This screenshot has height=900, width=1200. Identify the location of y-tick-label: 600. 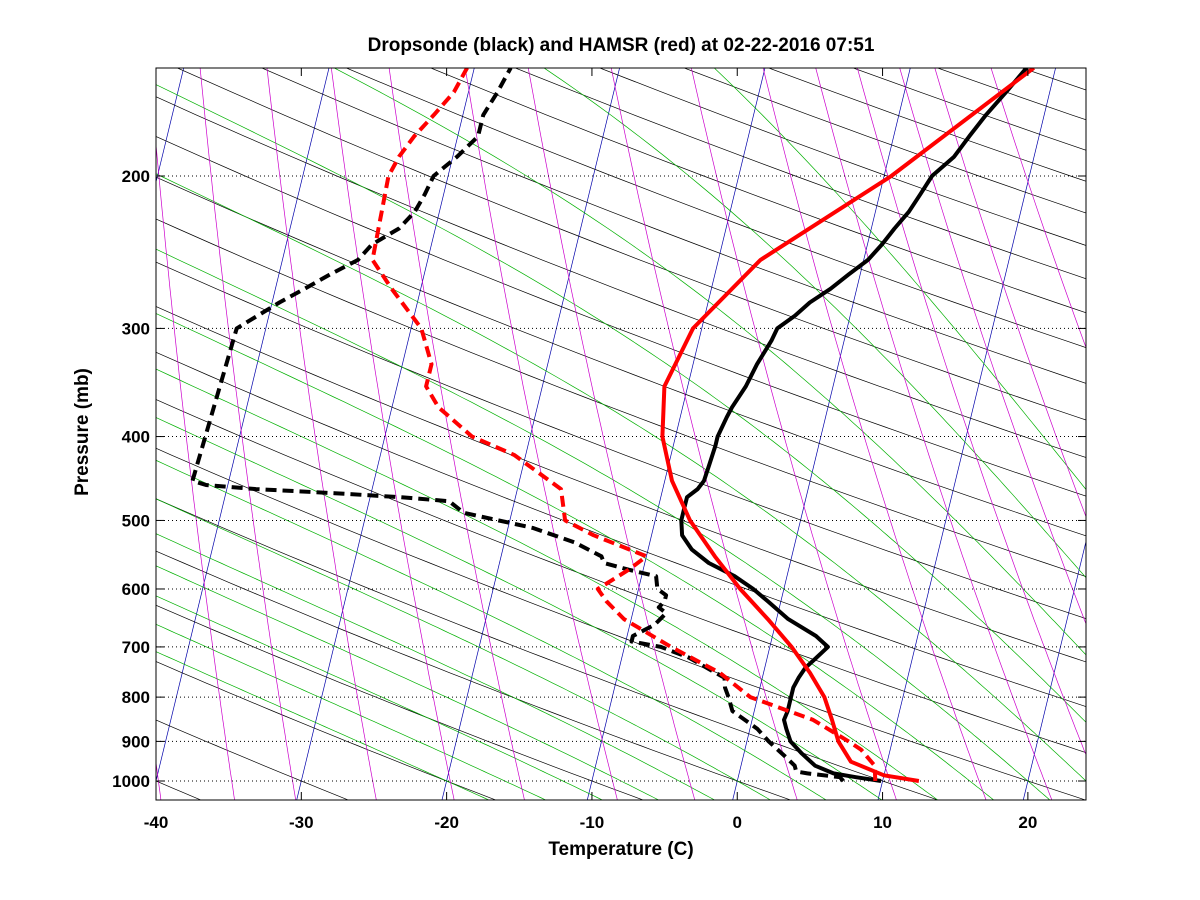
(136, 589).